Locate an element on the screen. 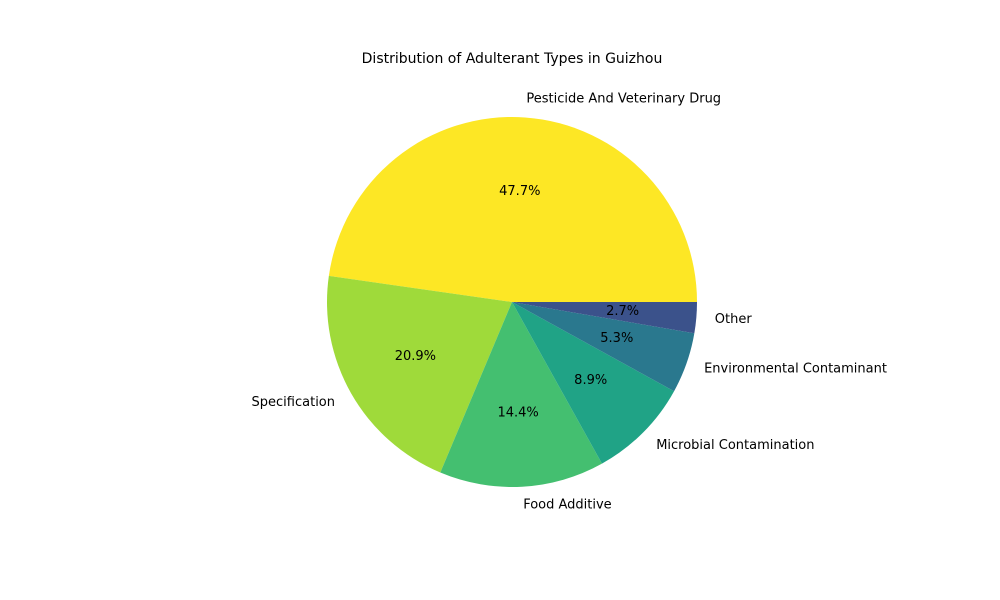 The image size is (1000, 600). slice-label-5: Other is located at coordinates (734, 319).